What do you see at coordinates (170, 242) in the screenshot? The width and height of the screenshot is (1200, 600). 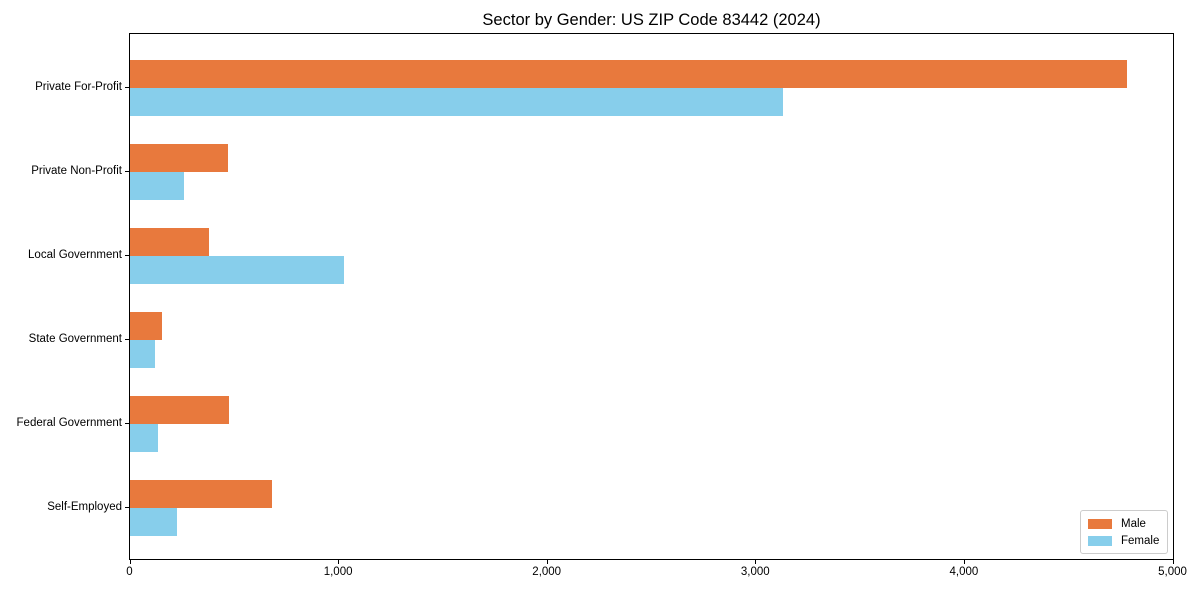 I see `bar-male-local-government` at bounding box center [170, 242].